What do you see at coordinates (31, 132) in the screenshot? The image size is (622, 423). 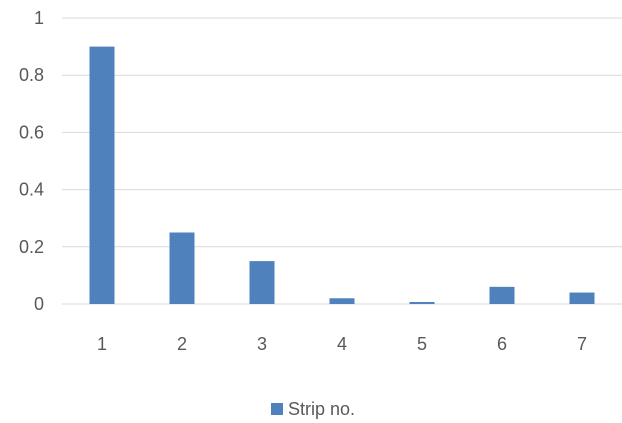 I see `y-tick-label: 0.6` at bounding box center [31, 132].